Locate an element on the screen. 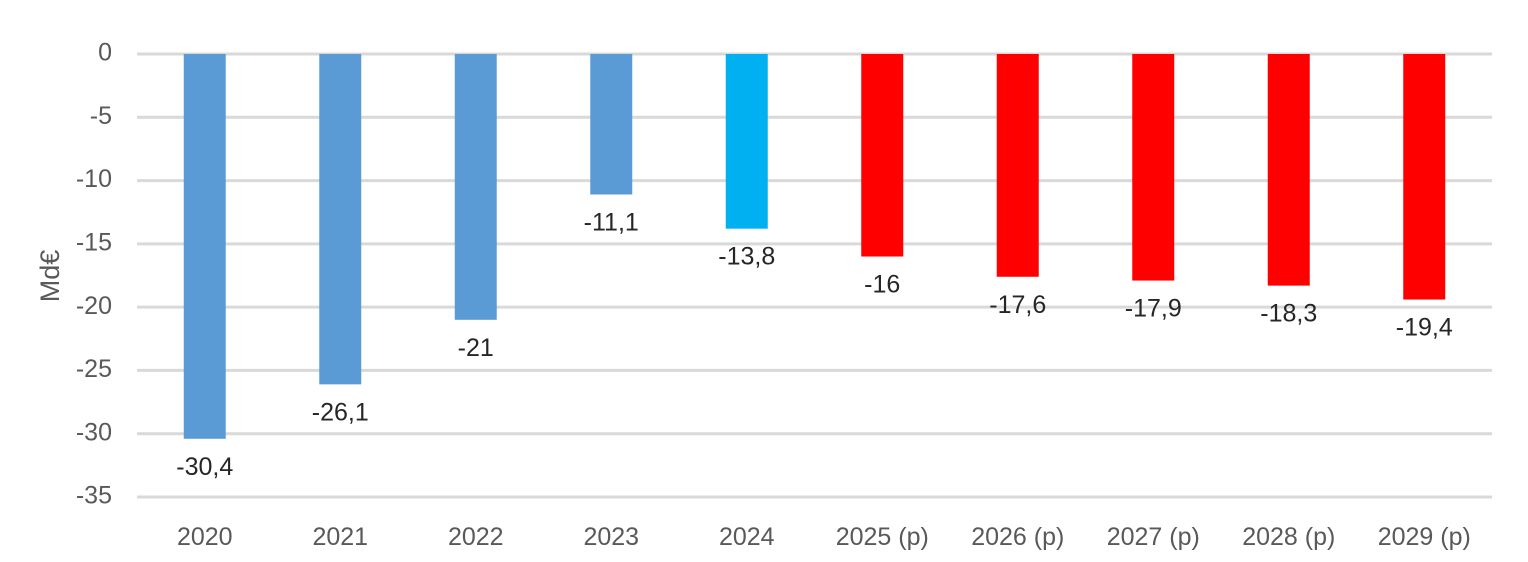  x-tick-label: 2023 is located at coordinates (611, 537).